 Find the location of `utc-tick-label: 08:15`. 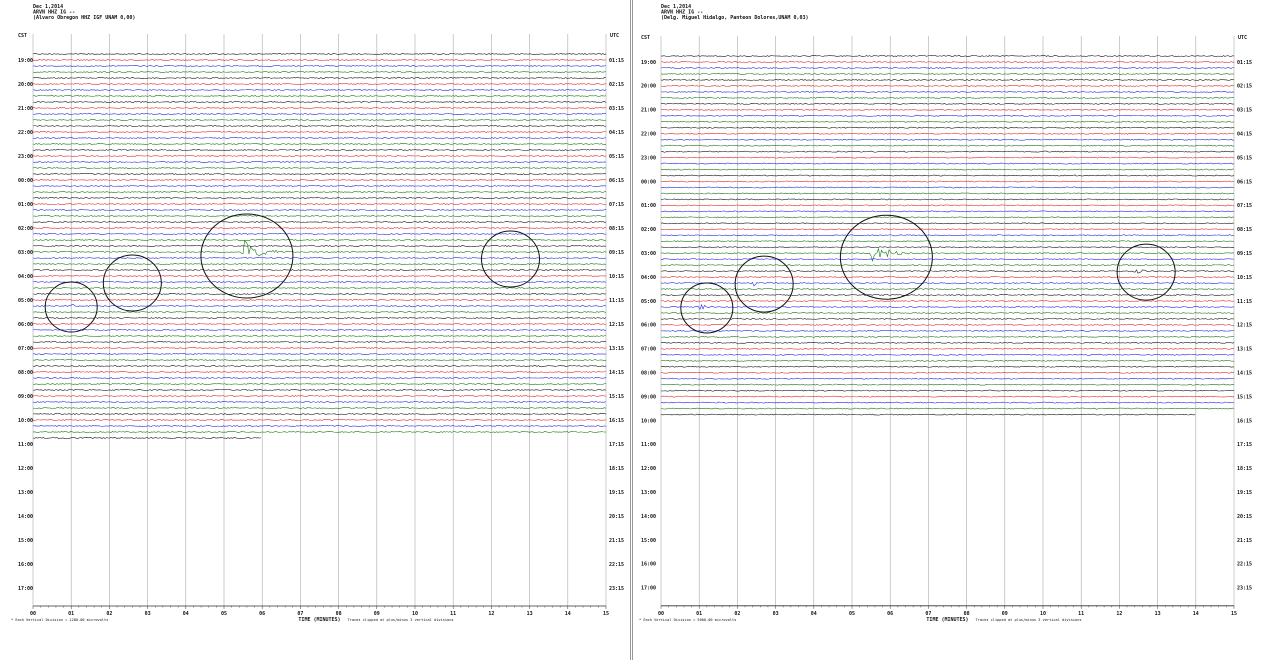

utc-tick-label: 08:15 is located at coordinates (1244, 230).